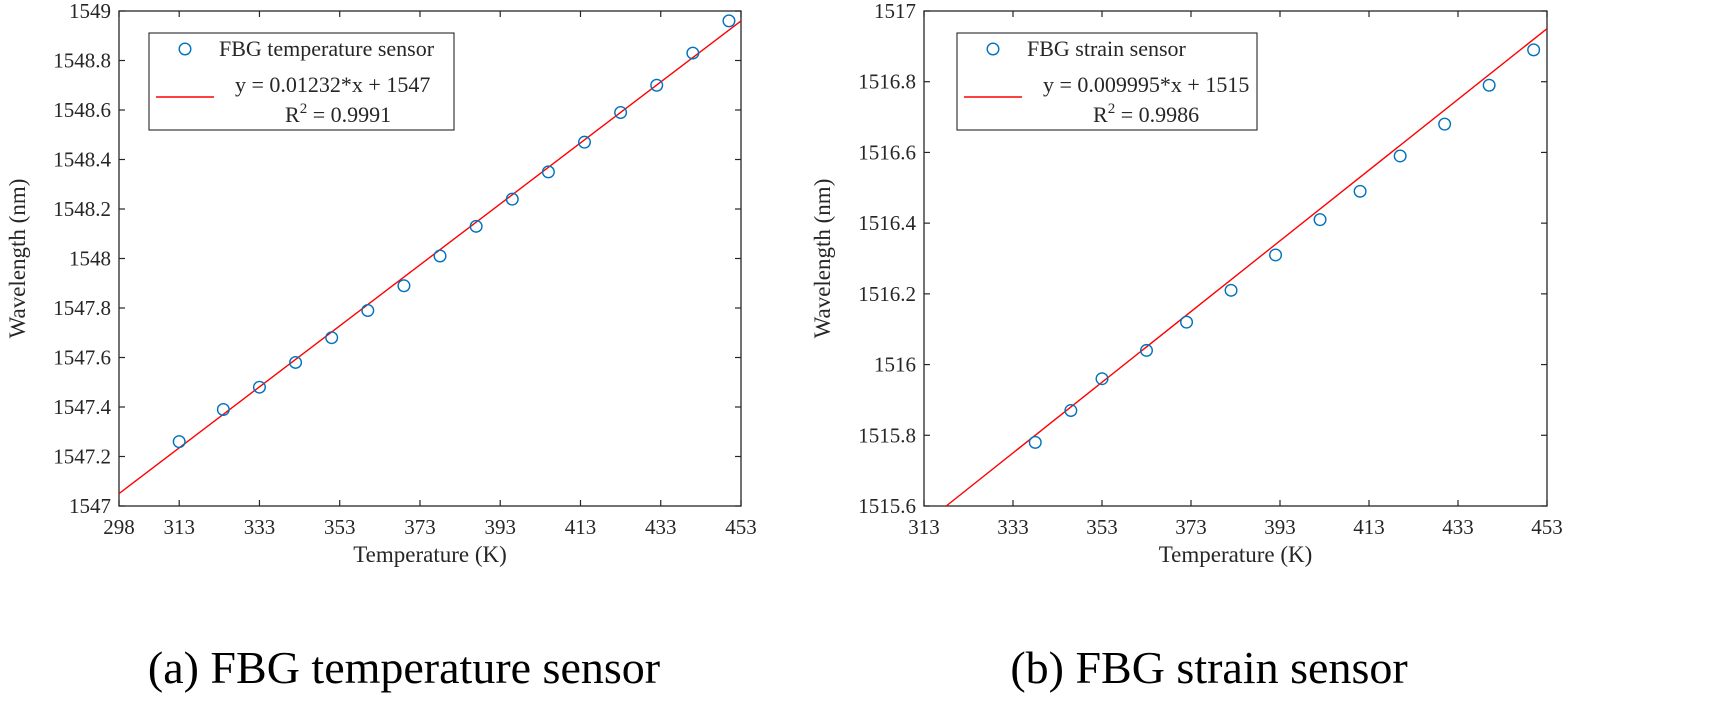  Describe the element at coordinates (327, 48) in the screenshot. I see `legend-series-label: FBG temperature sensor` at that location.